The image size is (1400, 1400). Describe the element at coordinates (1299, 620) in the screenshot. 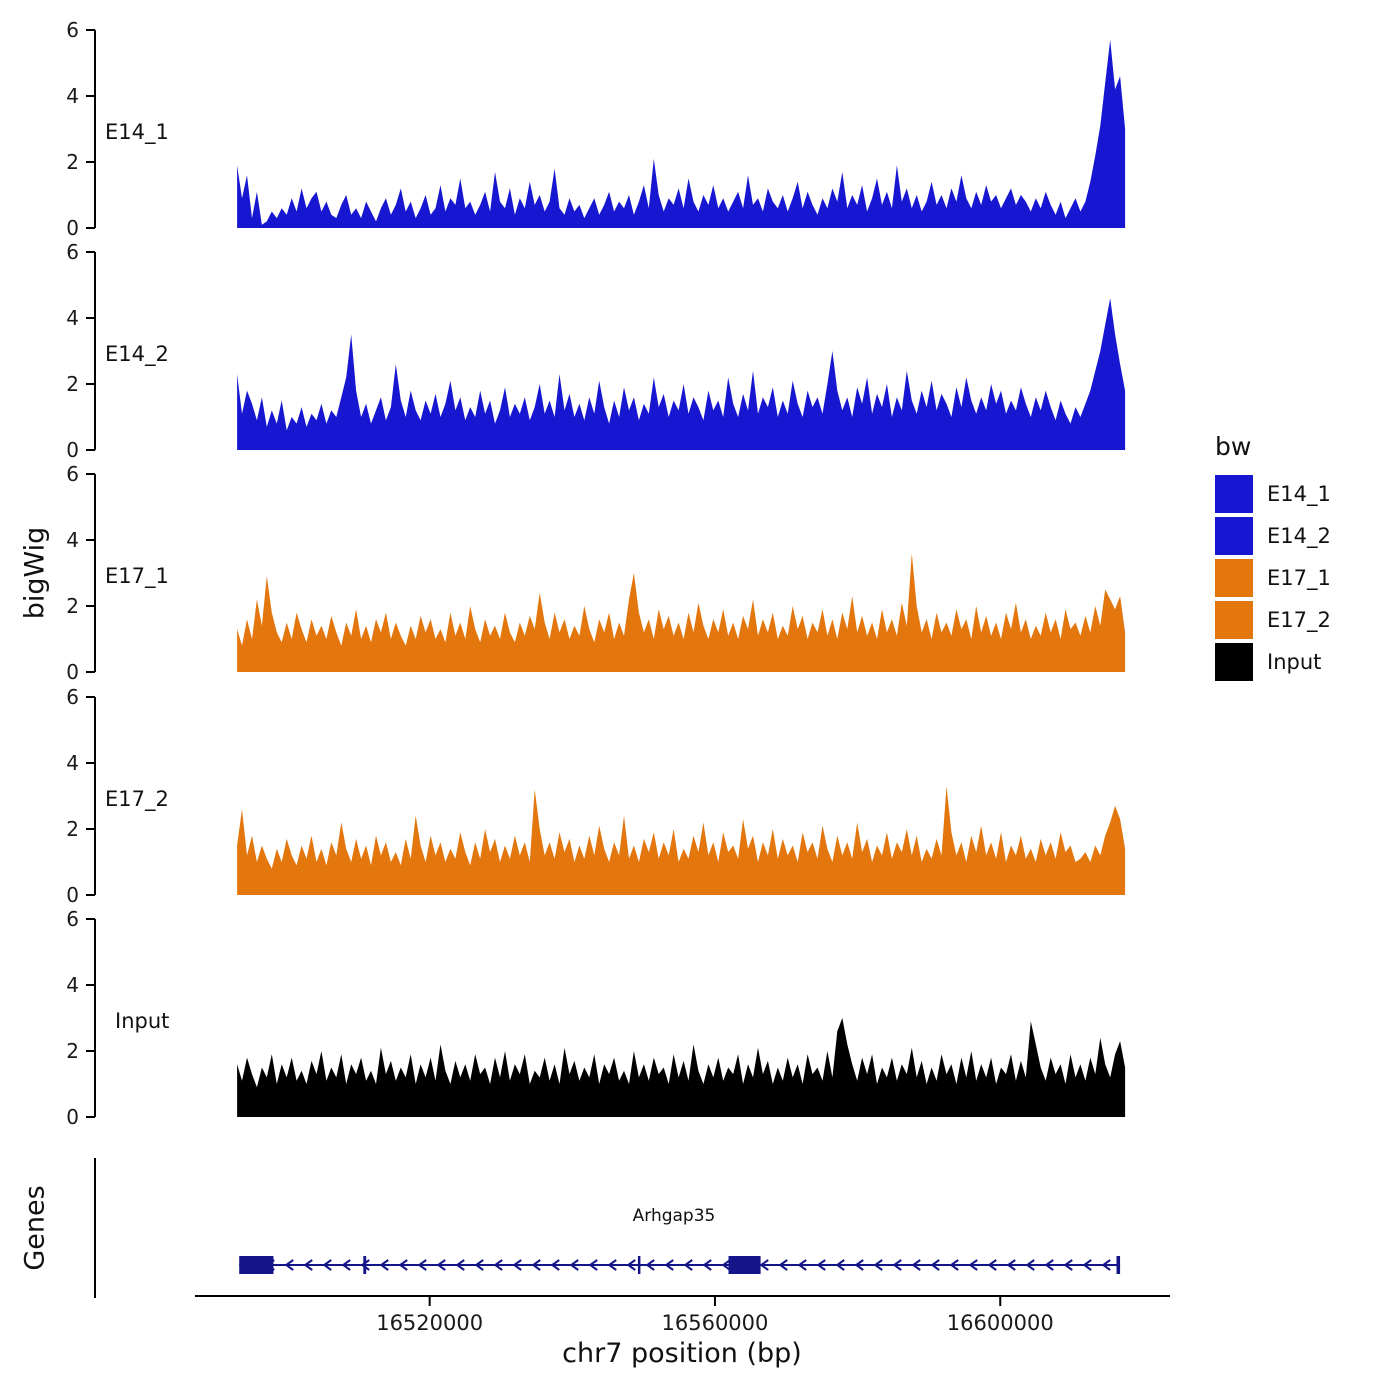

I see `legend-label-e17-2: E17_2` at that location.